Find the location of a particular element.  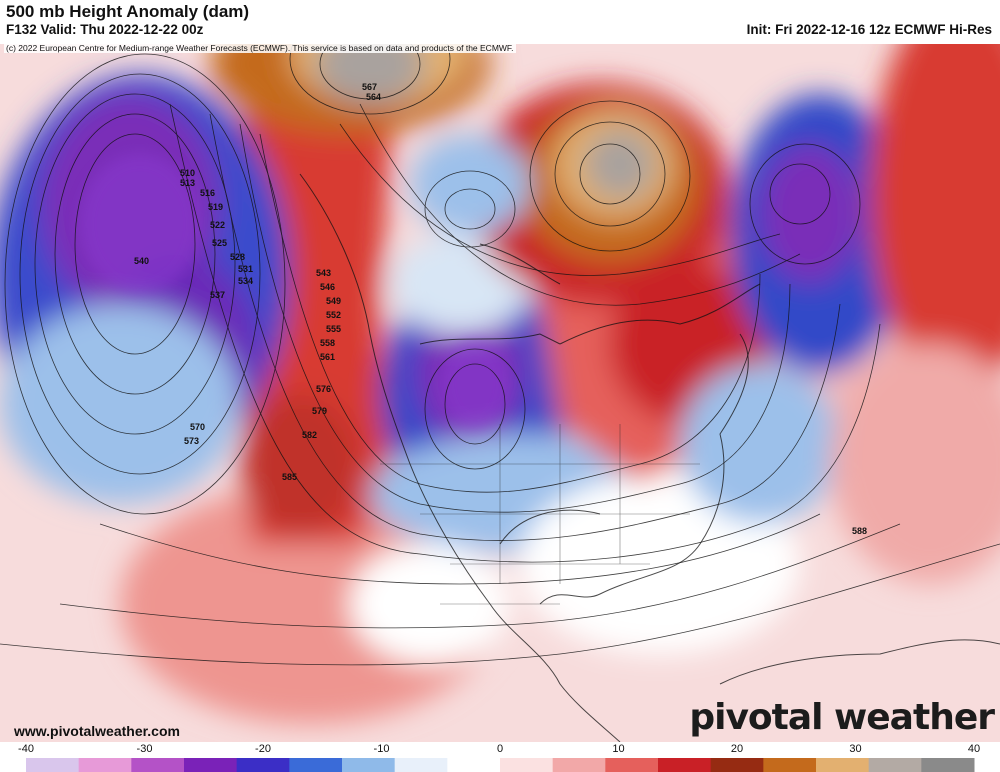

colorbar-swatches is located at coordinates (500, 765).